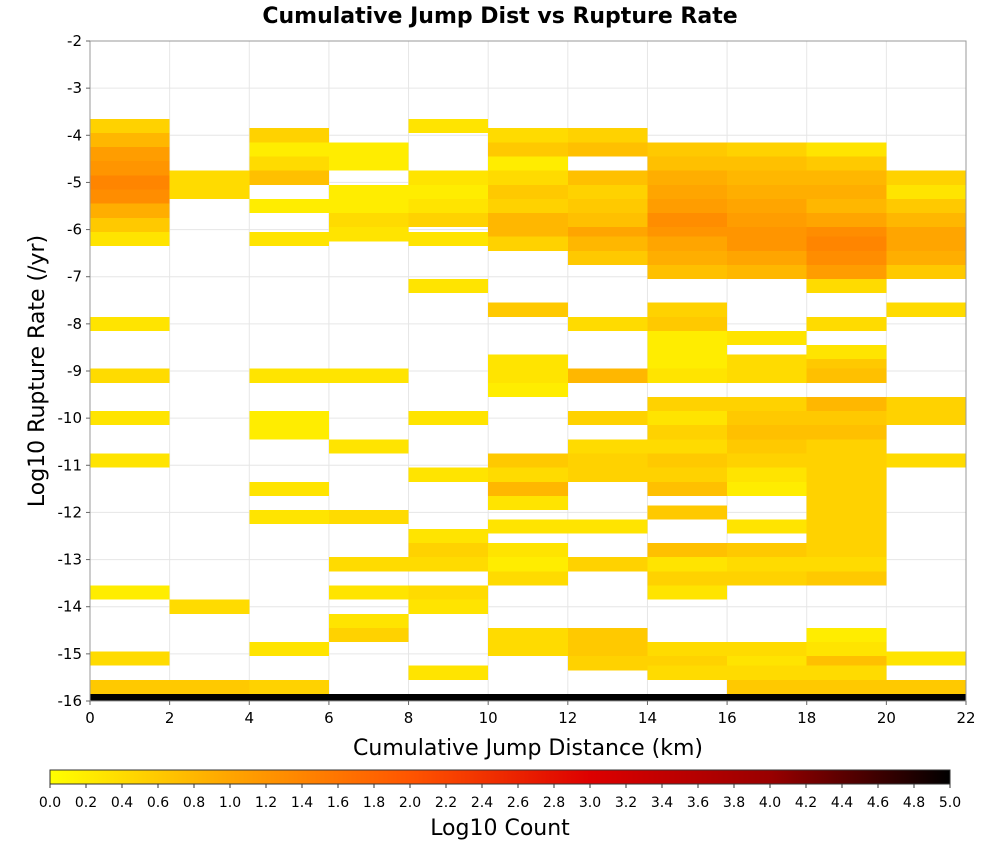 This screenshot has height=850, width=1000. I want to click on colorbar-tick-label: 1.4, so click(302, 803).